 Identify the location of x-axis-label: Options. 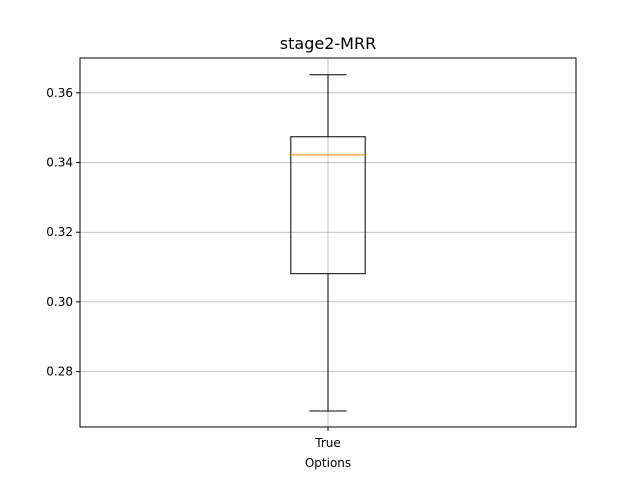
(328, 463).